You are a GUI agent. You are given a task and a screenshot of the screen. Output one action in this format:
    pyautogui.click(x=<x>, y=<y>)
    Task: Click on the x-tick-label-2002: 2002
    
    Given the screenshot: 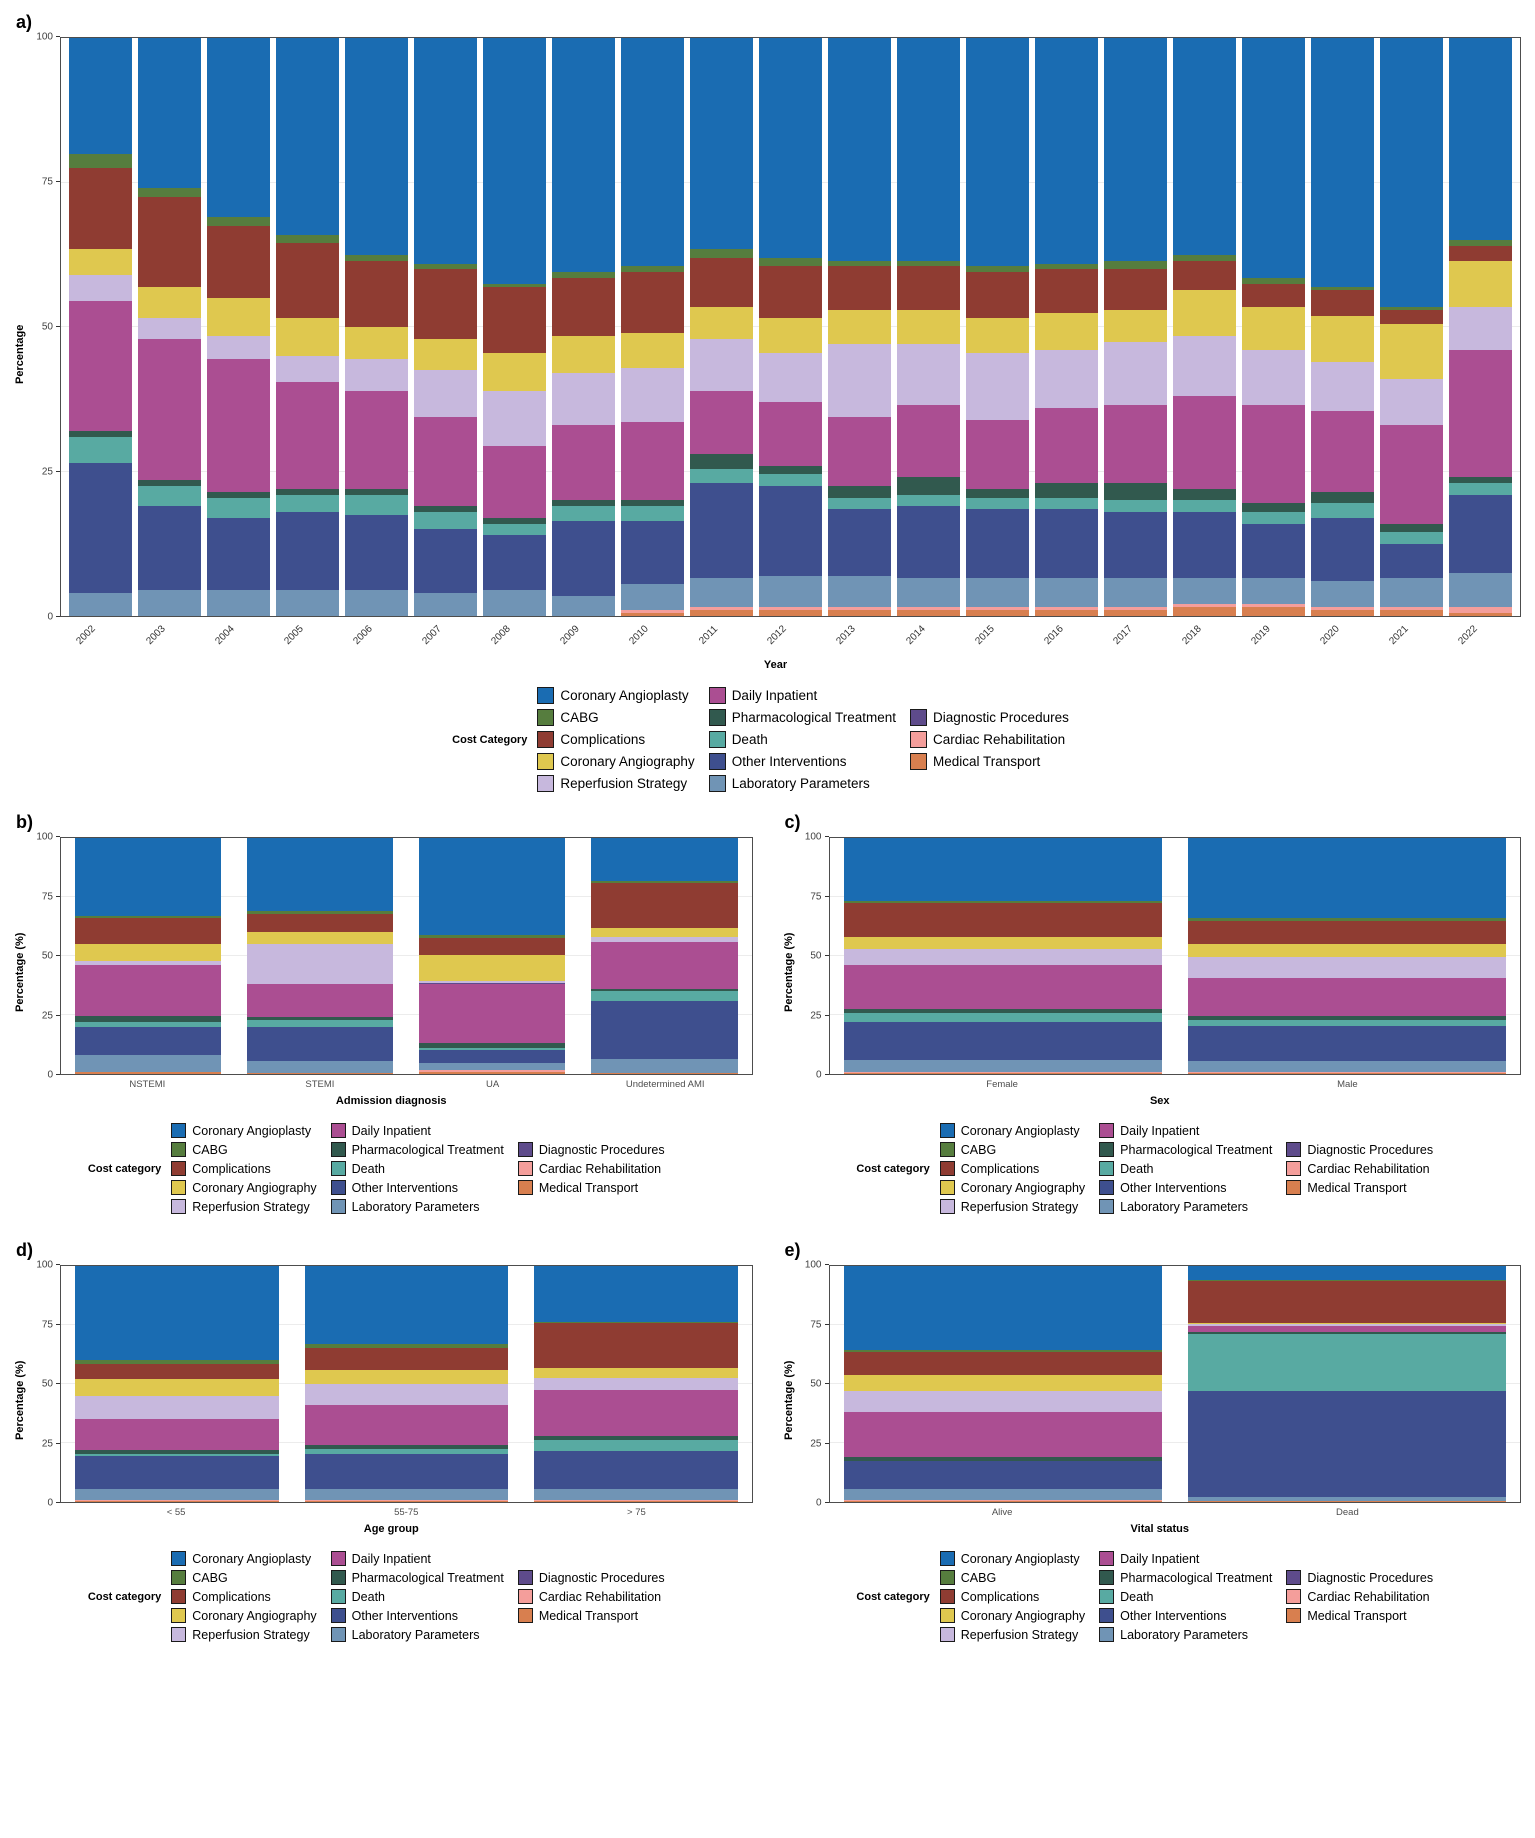 What is the action you would take?
    pyautogui.click(x=86, y=635)
    